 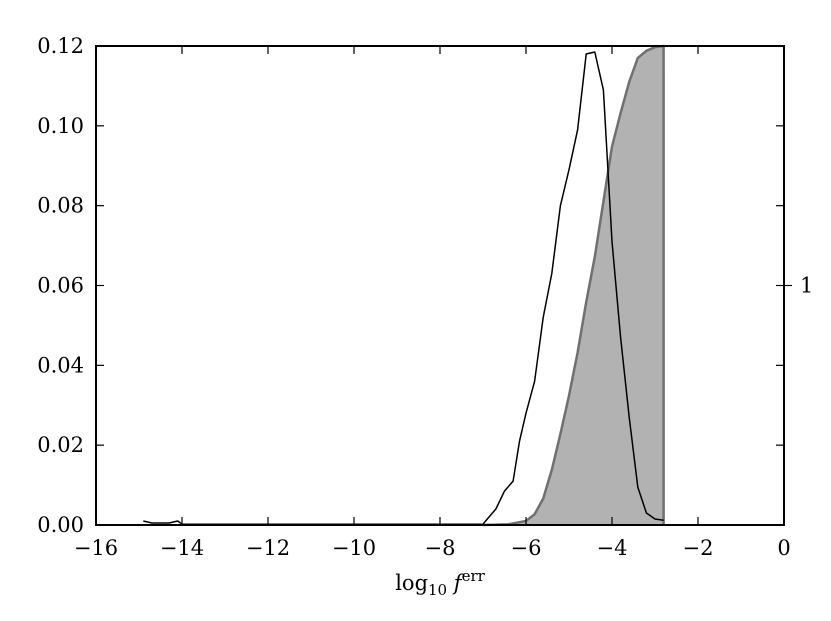 I want to click on x-tick-label: −12, so click(x=268, y=548).